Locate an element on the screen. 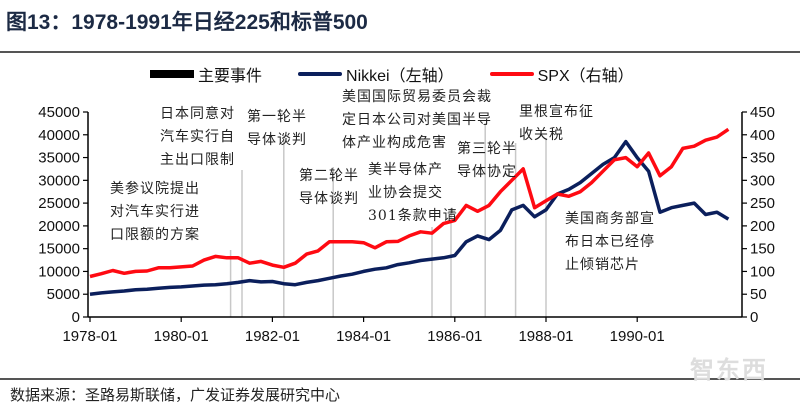  left-axis-tick-label: 25000 is located at coordinates (59, 203).